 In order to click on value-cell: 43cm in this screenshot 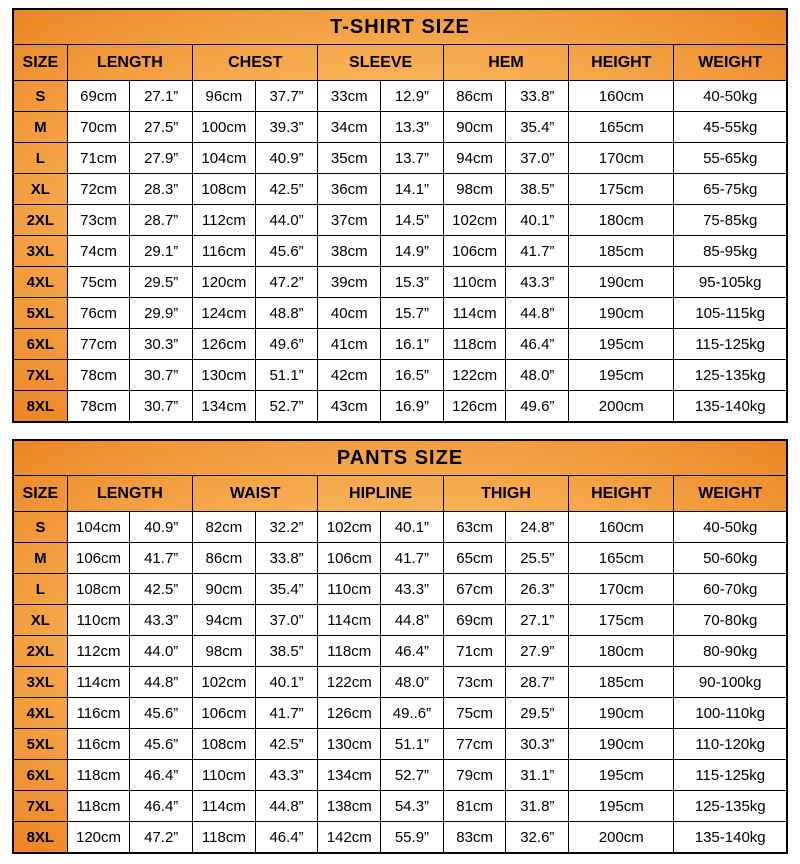, I will do `click(349, 406)`.